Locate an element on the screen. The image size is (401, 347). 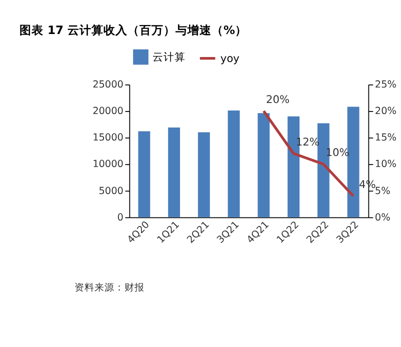
text: 资料来源：财报 is located at coordinates (109, 288).